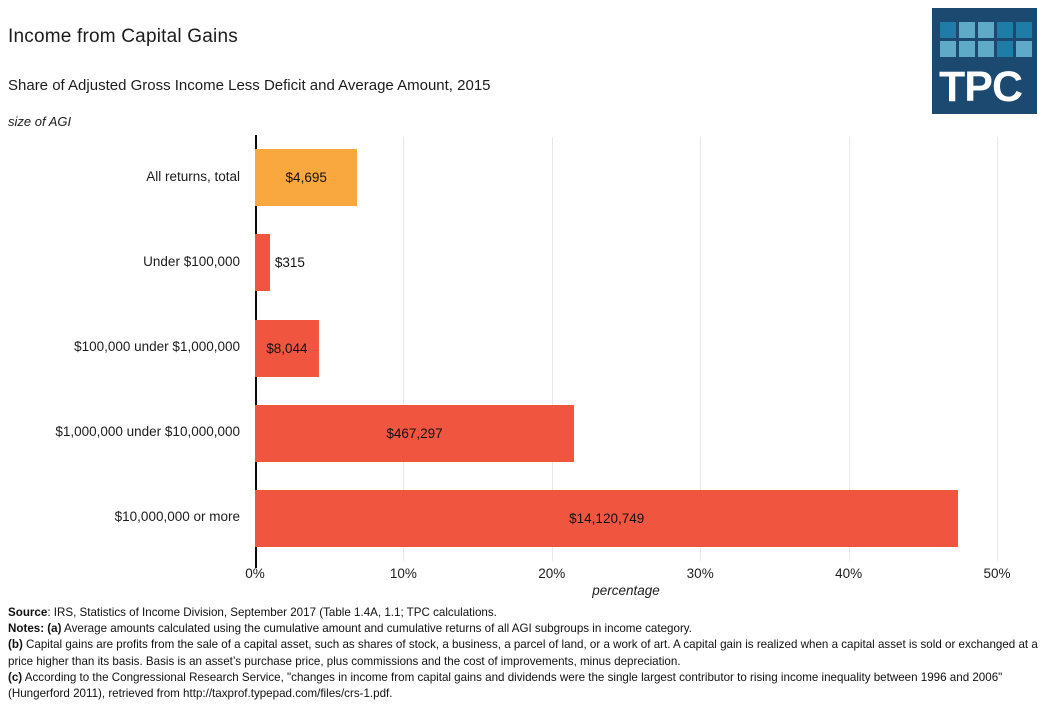 This screenshot has height=709, width=1044. I want to click on note-a-label: Notes: (a), so click(35, 629).